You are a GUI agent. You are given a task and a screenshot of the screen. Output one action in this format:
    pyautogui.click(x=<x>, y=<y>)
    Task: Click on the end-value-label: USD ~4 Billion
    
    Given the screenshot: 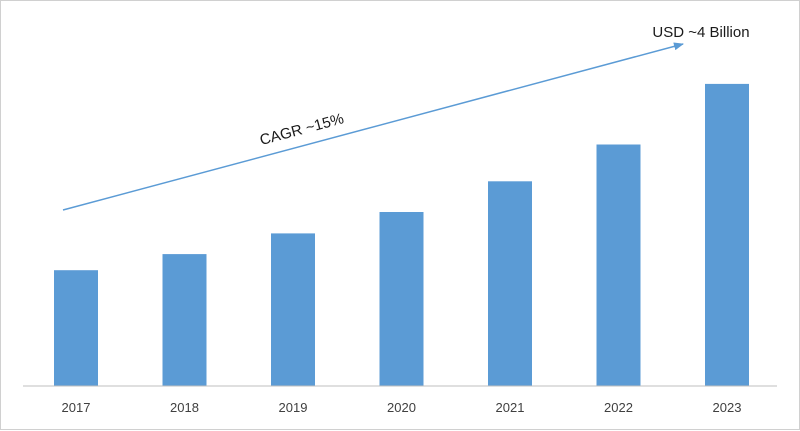 What is the action you would take?
    pyautogui.click(x=700, y=32)
    